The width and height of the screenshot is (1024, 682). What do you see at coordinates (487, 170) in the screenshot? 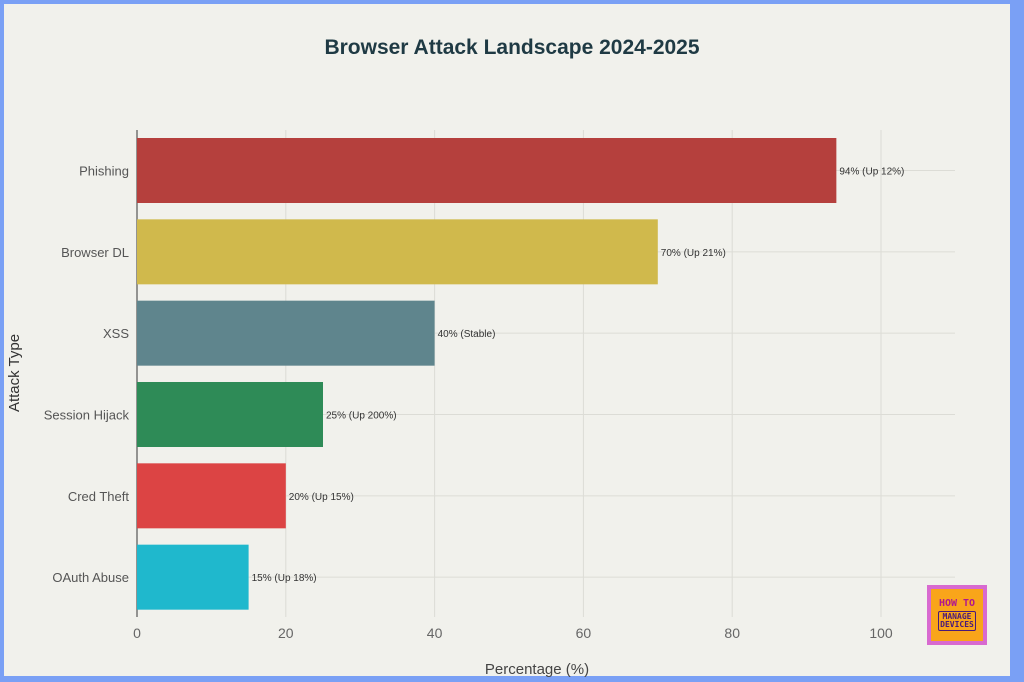
I see `bar-phishing` at bounding box center [487, 170].